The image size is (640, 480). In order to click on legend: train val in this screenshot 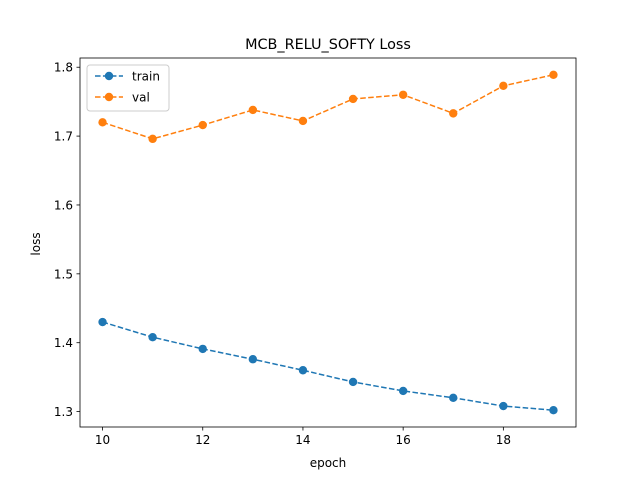, I will do `click(128, 88)`.